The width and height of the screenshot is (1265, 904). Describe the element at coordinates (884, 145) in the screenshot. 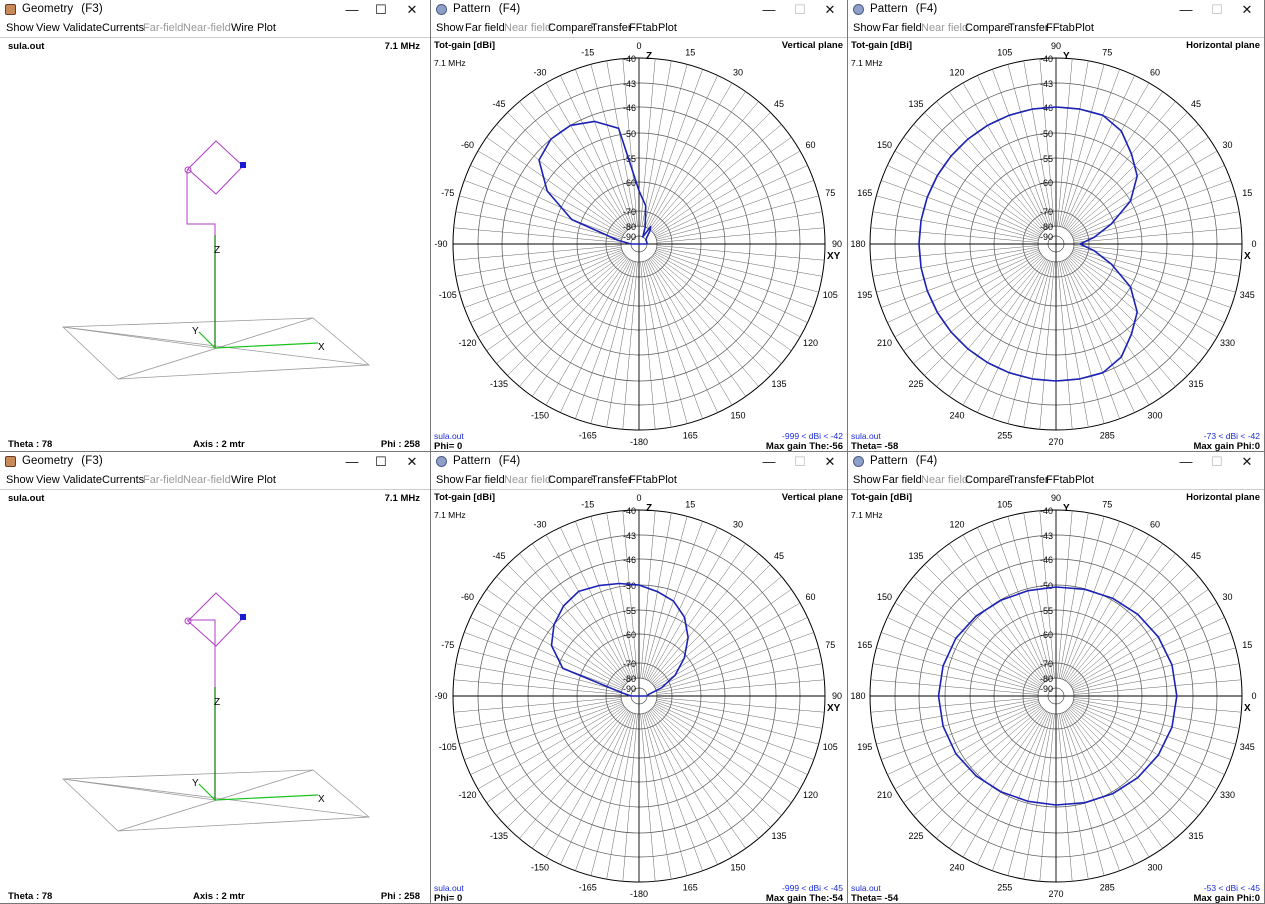

I see `angle-tick-label: 150` at that location.